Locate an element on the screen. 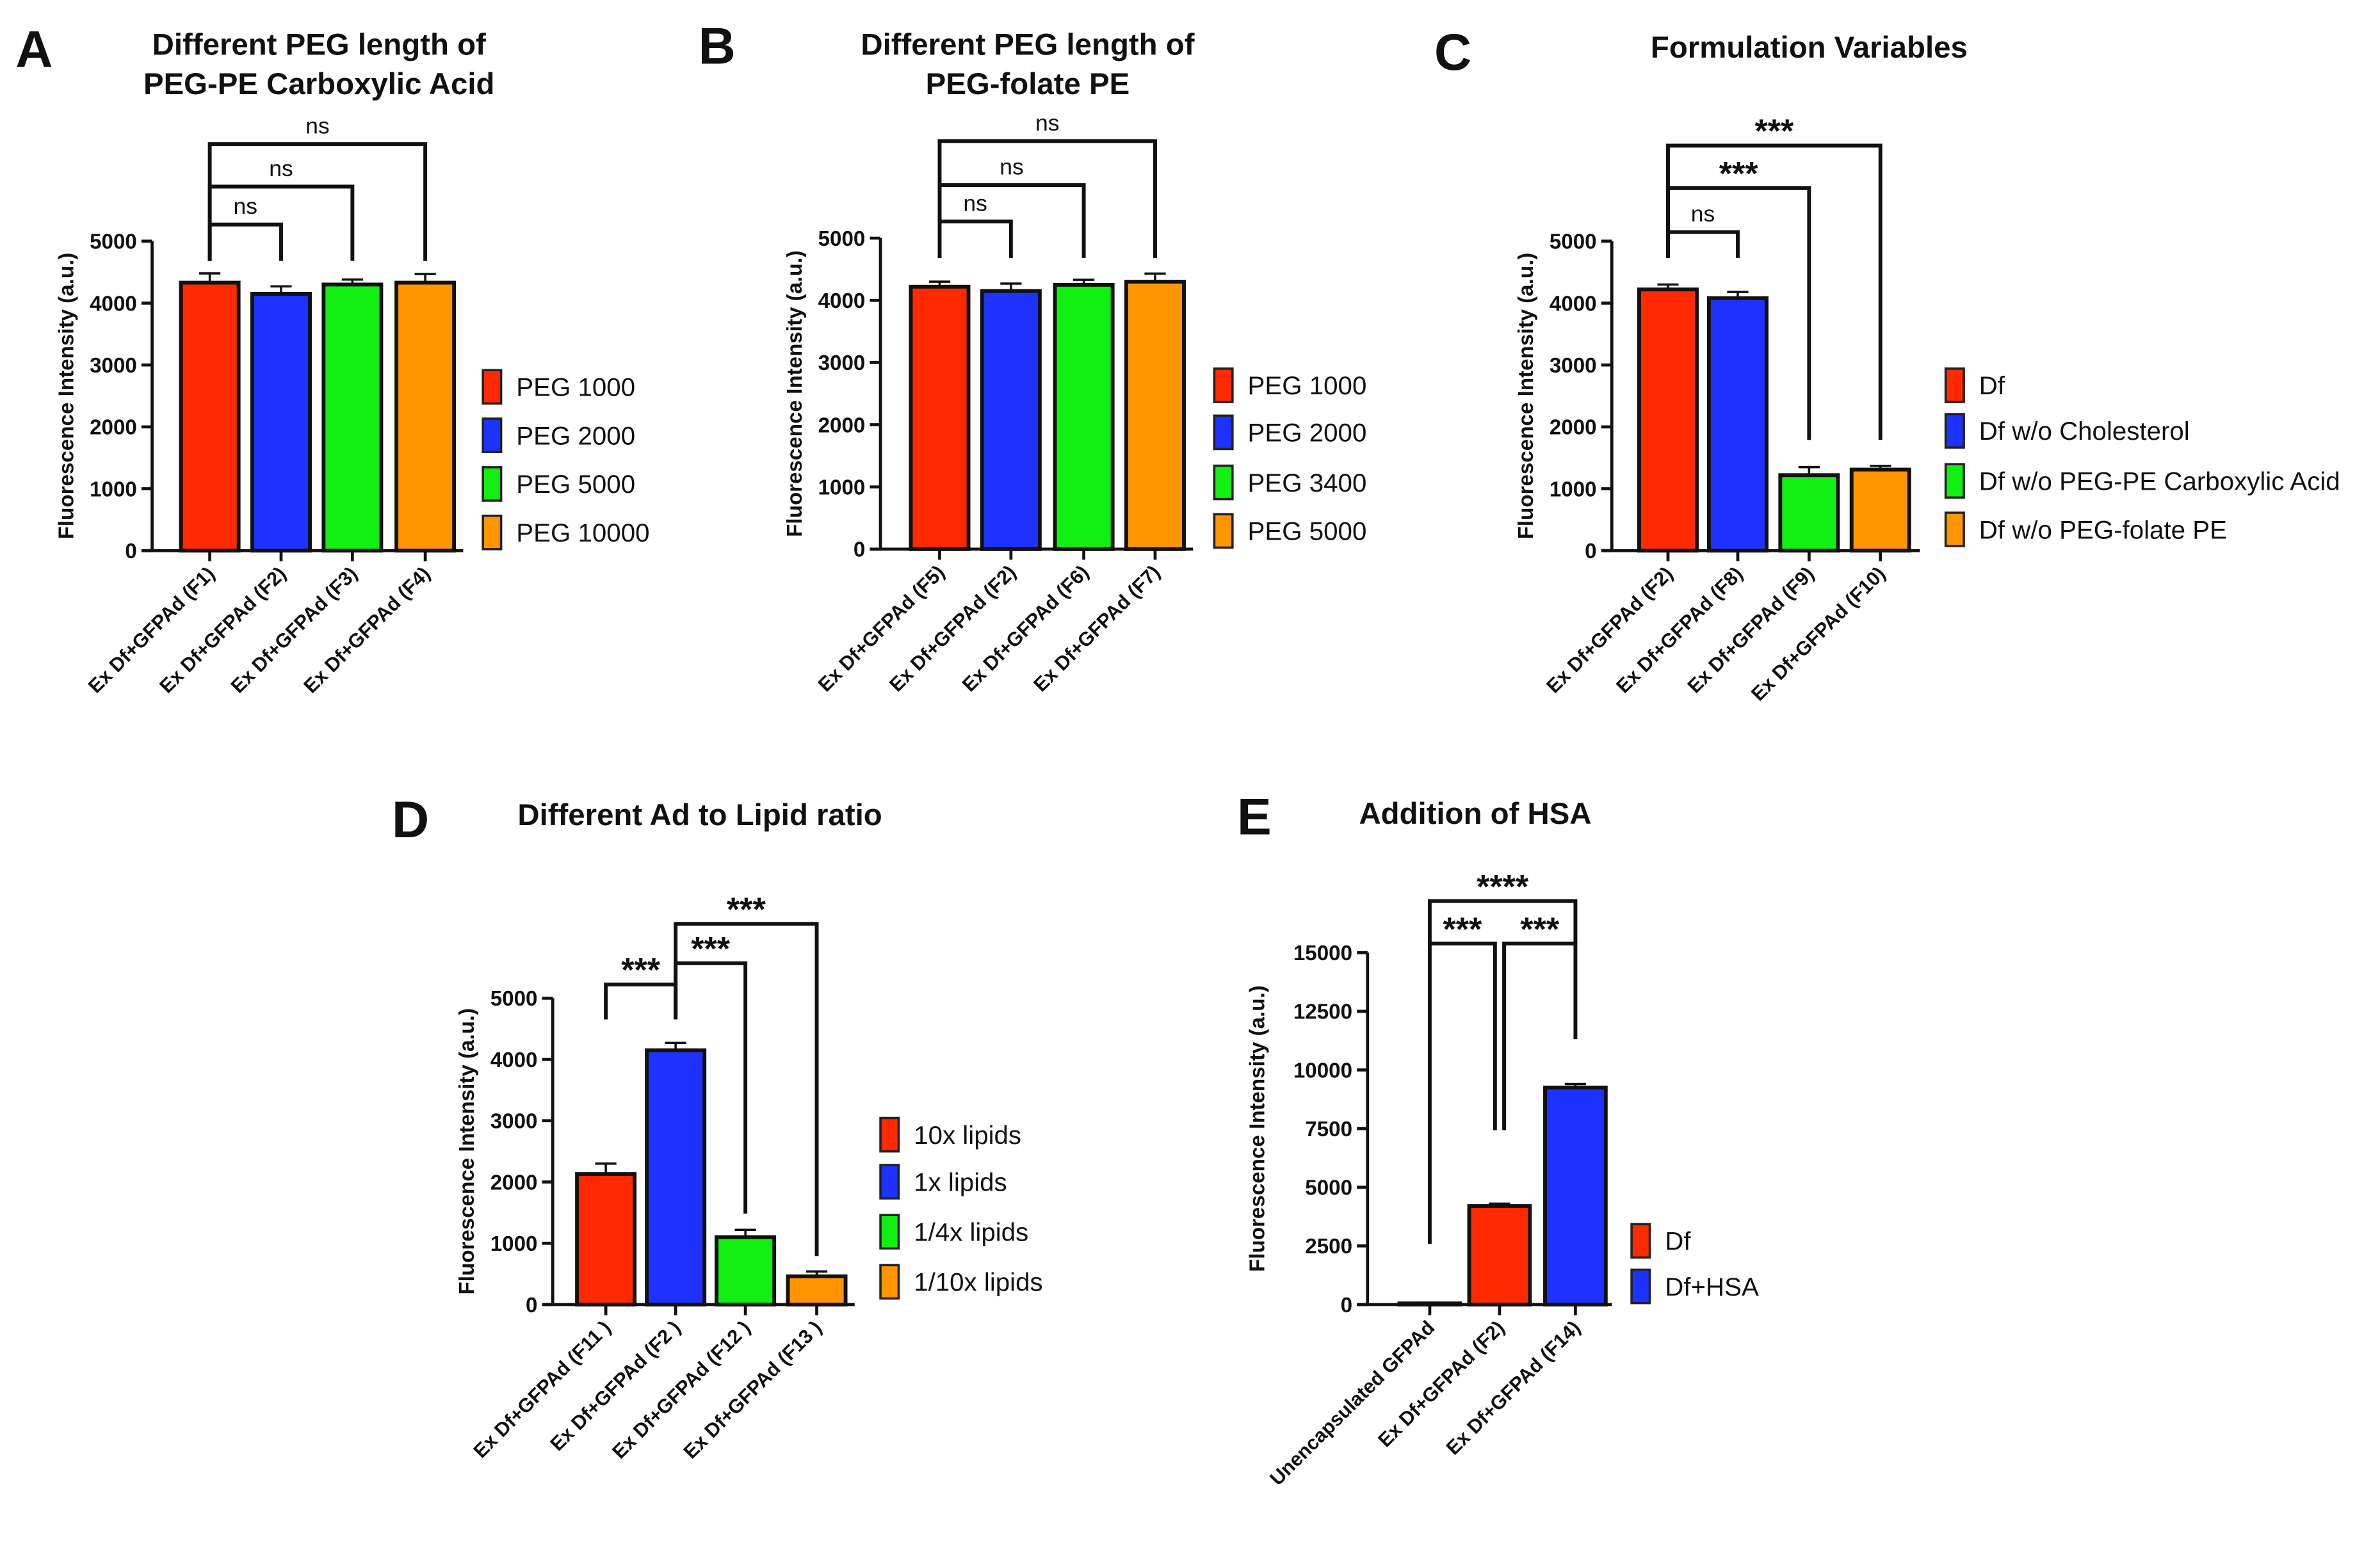  y-tick-label: 7500 is located at coordinates (1328, 1129).